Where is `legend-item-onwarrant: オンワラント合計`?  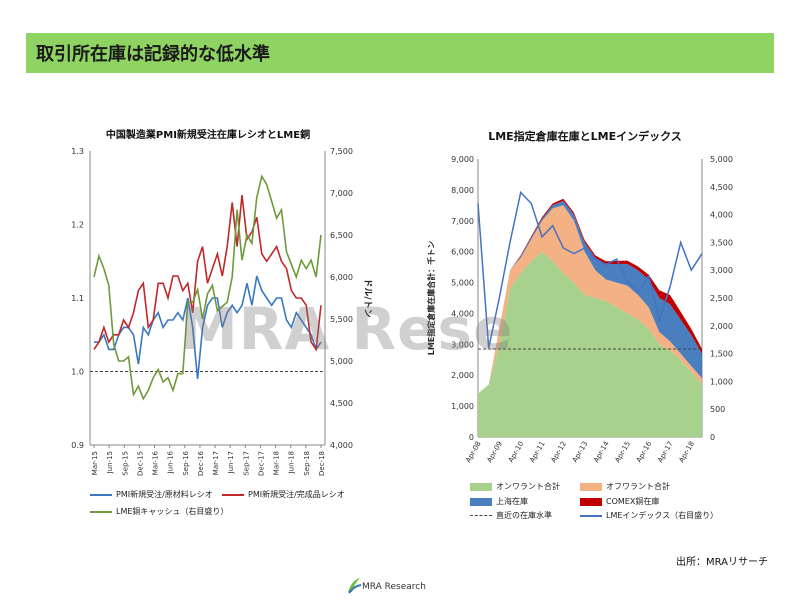
legend-item-onwarrant: オンワラント合計 is located at coordinates (515, 486).